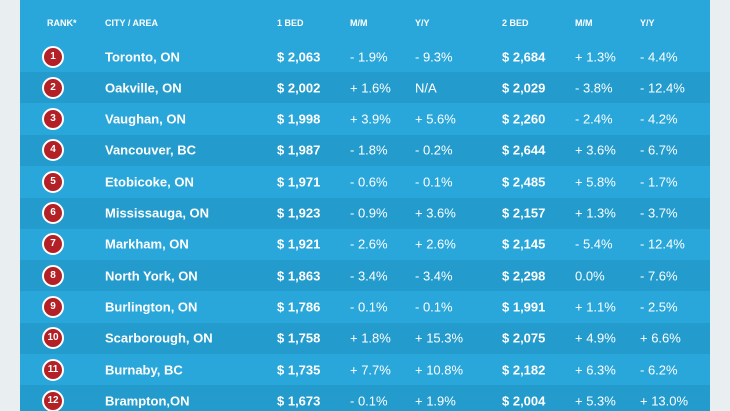 This screenshot has width=730, height=411. I want to click on table-cell: + 1.1%, so click(595, 307).